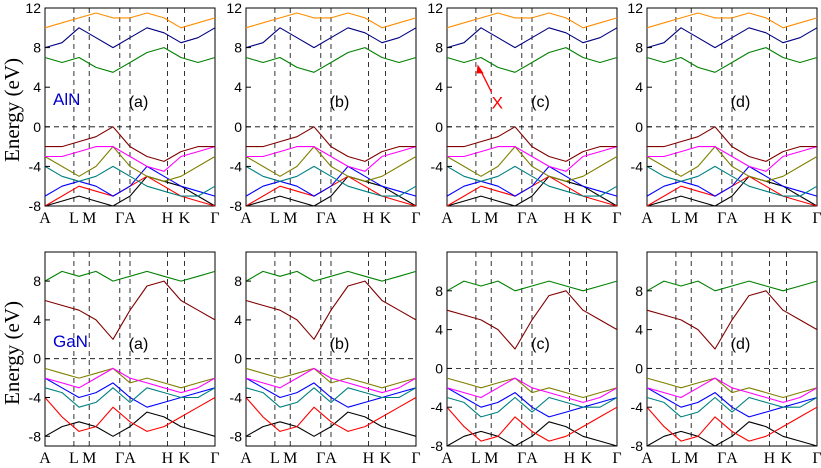 This screenshot has height=468, width=821. I want to click on panel-label: (d), so click(741, 344).